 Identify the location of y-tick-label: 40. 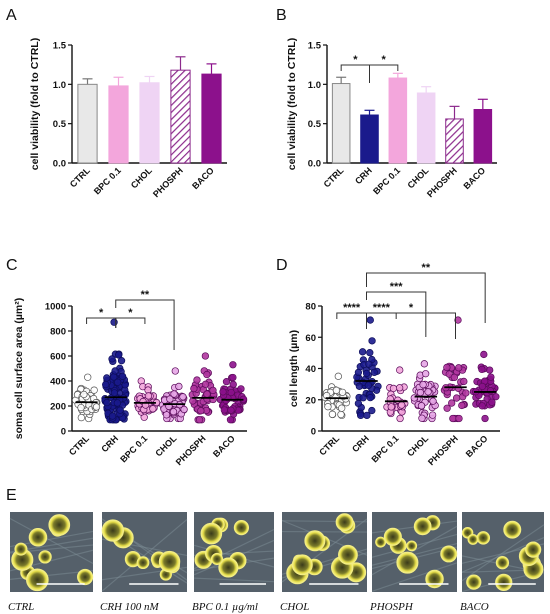
(310, 369).